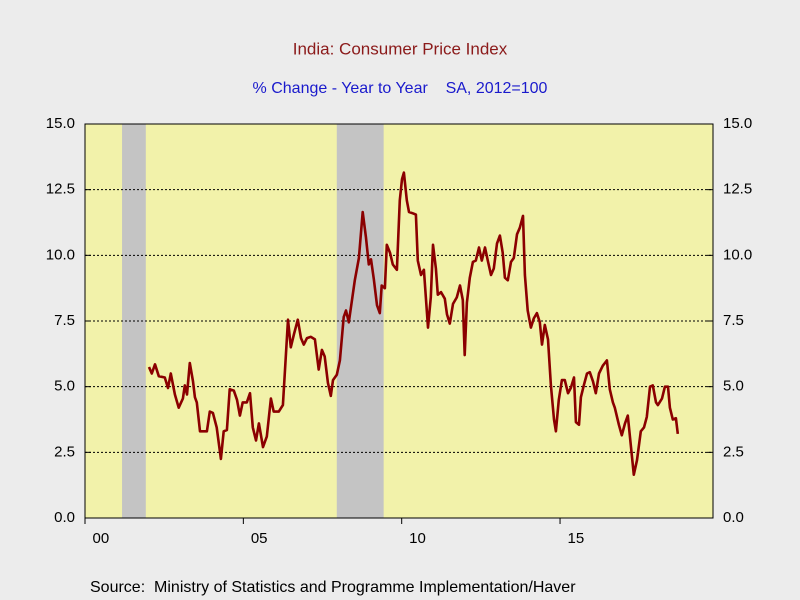  What do you see at coordinates (733, 517) in the screenshot?
I see `y2-tick-label: 0.0` at bounding box center [733, 517].